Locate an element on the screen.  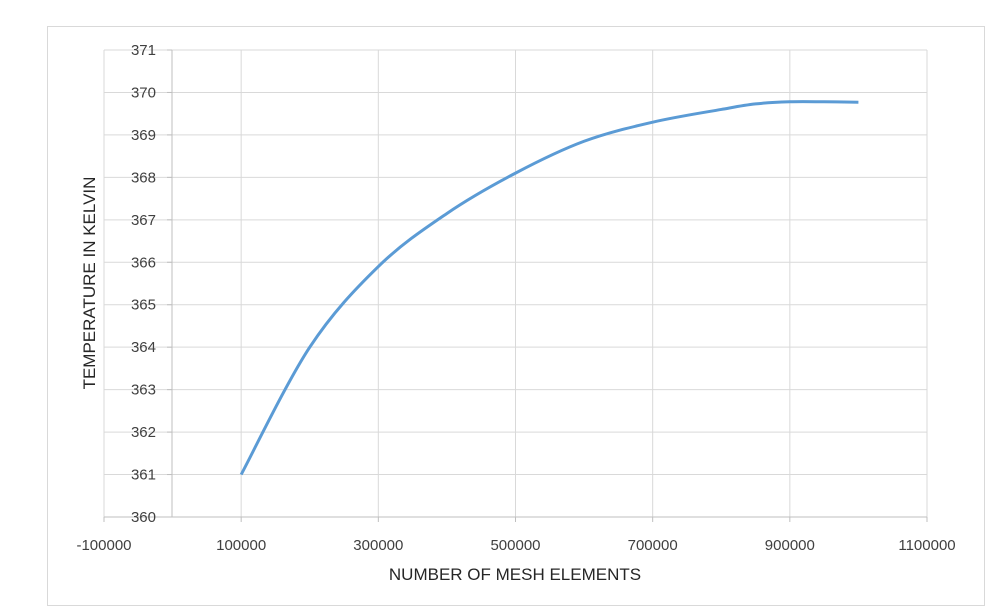
x-tick-label: 700000 is located at coordinates (653, 545).